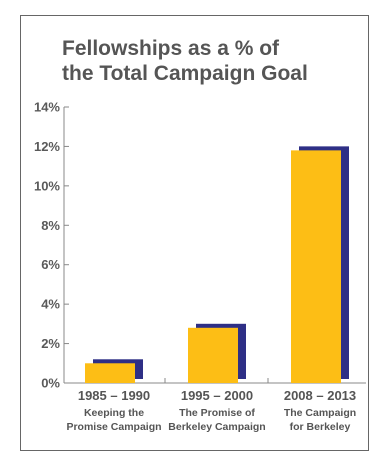 The width and height of the screenshot is (380, 462). I want to click on category-label: 2008 – 2013, so click(320, 395).